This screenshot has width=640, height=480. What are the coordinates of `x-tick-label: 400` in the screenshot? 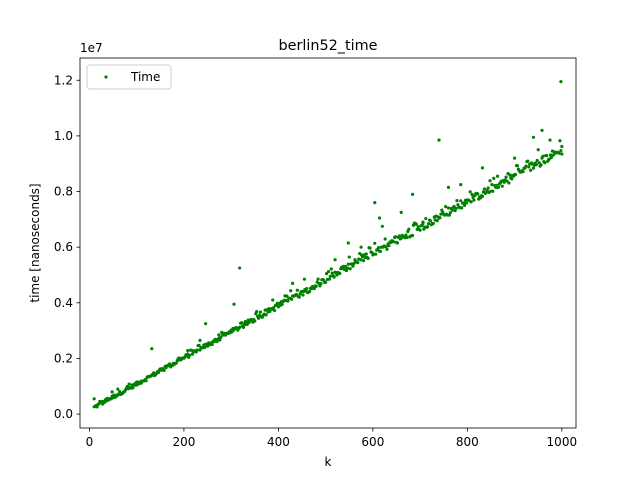 It's located at (278, 442).